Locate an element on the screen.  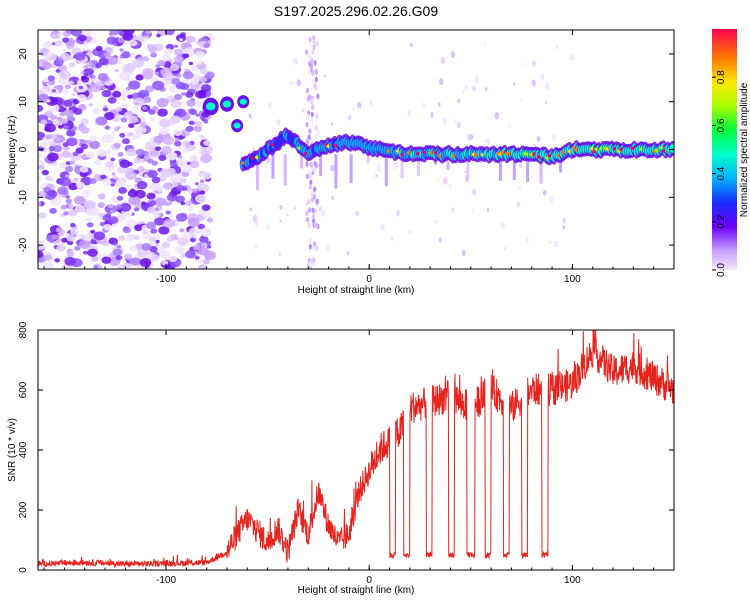
colorbar-label: Normalized spectral amplitude is located at coordinates (744, 149).